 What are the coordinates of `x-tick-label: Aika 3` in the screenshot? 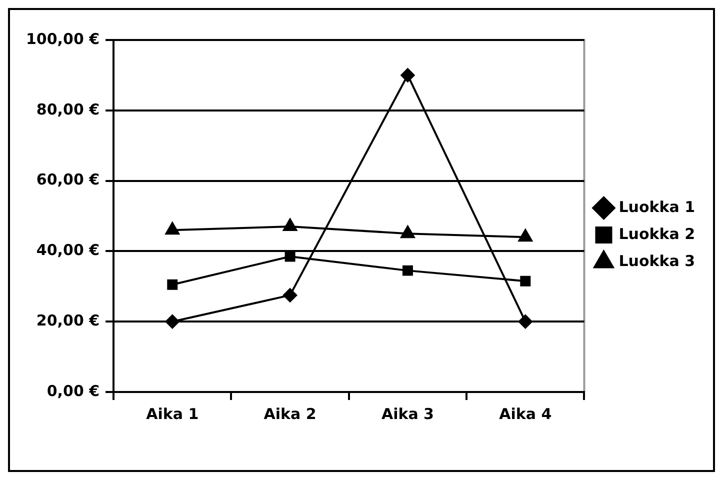 It's located at (407, 413).